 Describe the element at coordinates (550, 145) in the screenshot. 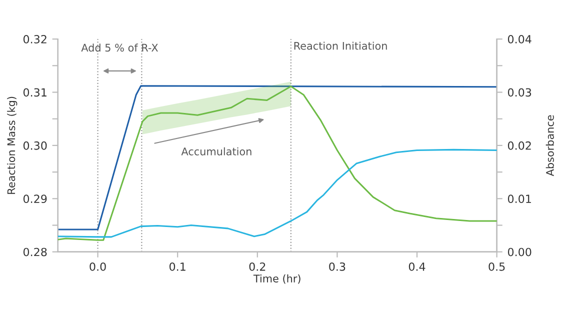

I see `y2-axis-title: Absorbance` at that location.